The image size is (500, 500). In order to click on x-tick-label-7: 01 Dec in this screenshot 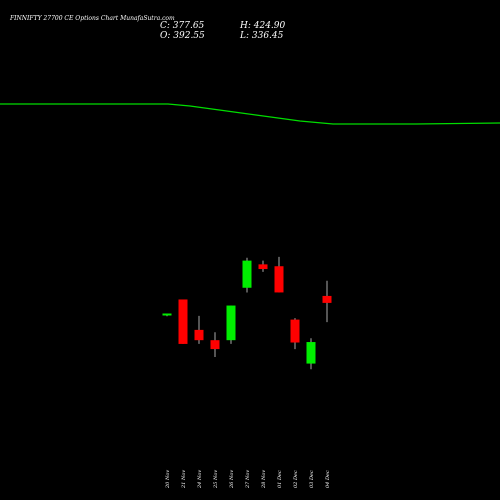, I will do `click(280, 479)`.